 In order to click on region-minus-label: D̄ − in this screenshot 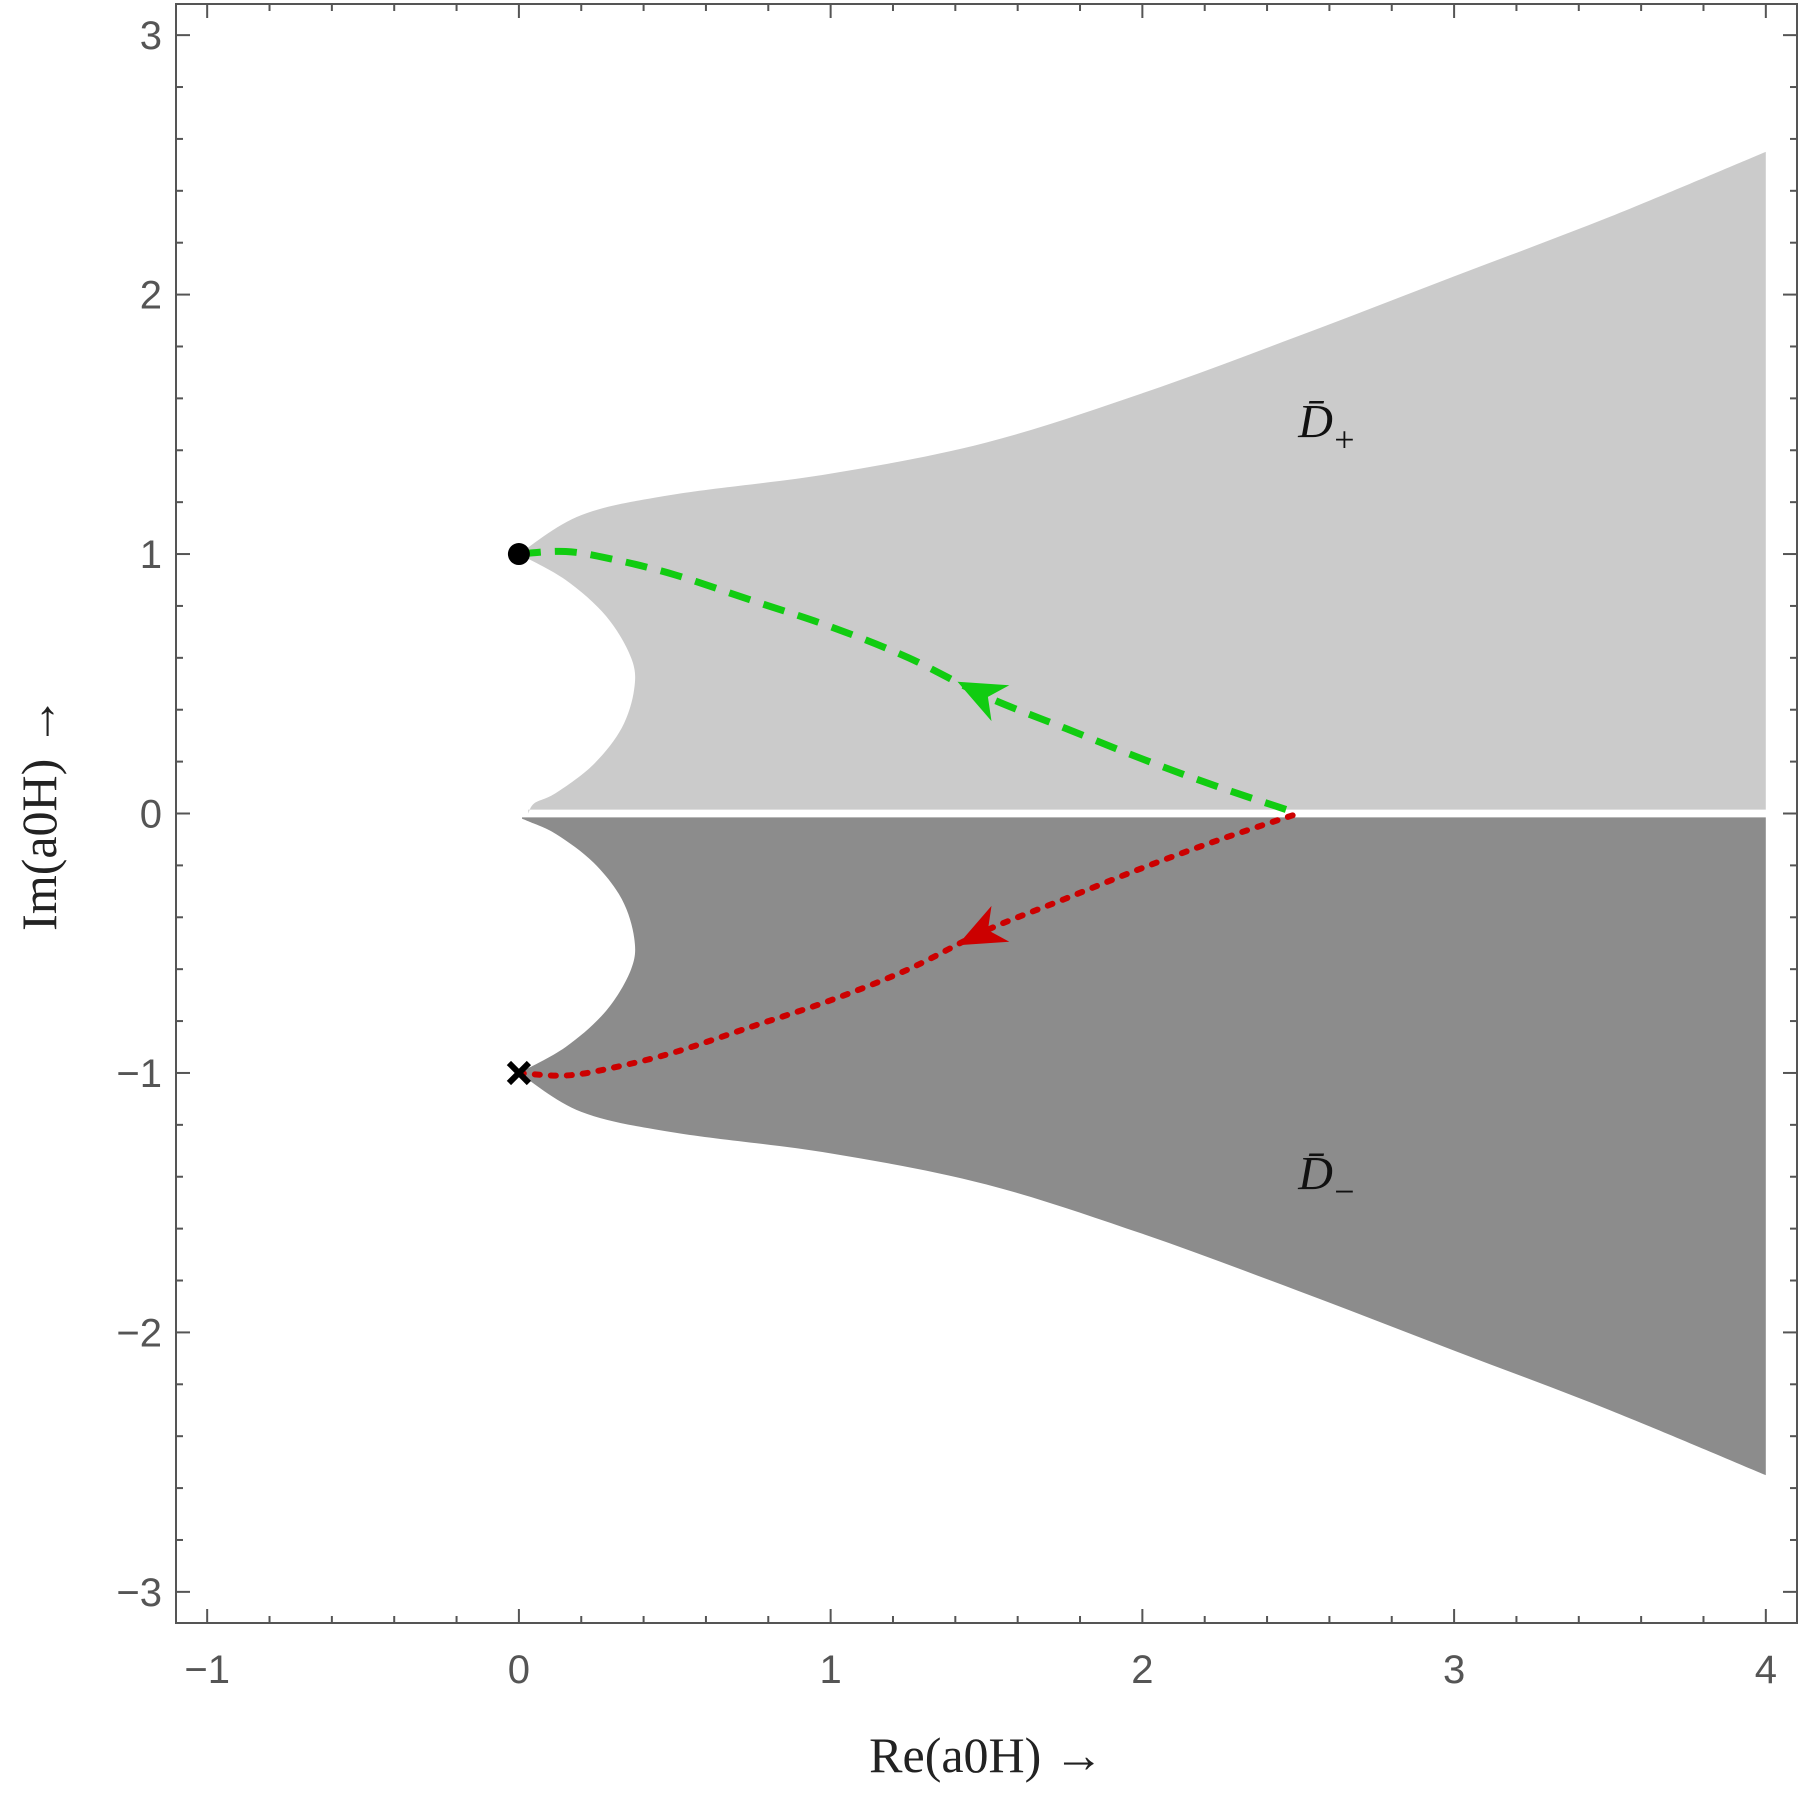, I will do `click(1325, 1180)`.